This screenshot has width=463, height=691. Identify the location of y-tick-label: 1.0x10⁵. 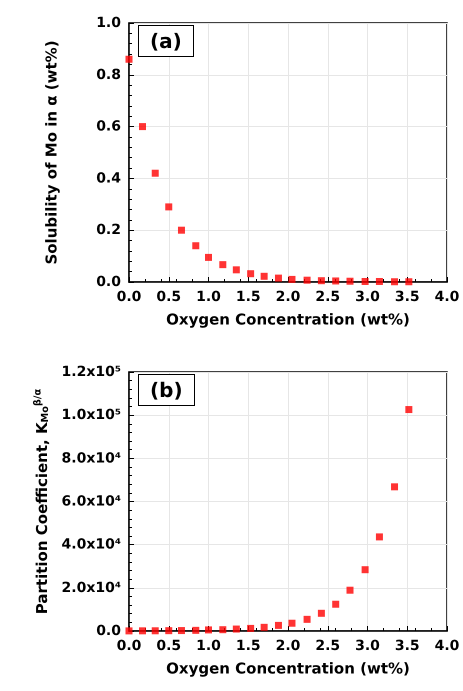
(91, 415).